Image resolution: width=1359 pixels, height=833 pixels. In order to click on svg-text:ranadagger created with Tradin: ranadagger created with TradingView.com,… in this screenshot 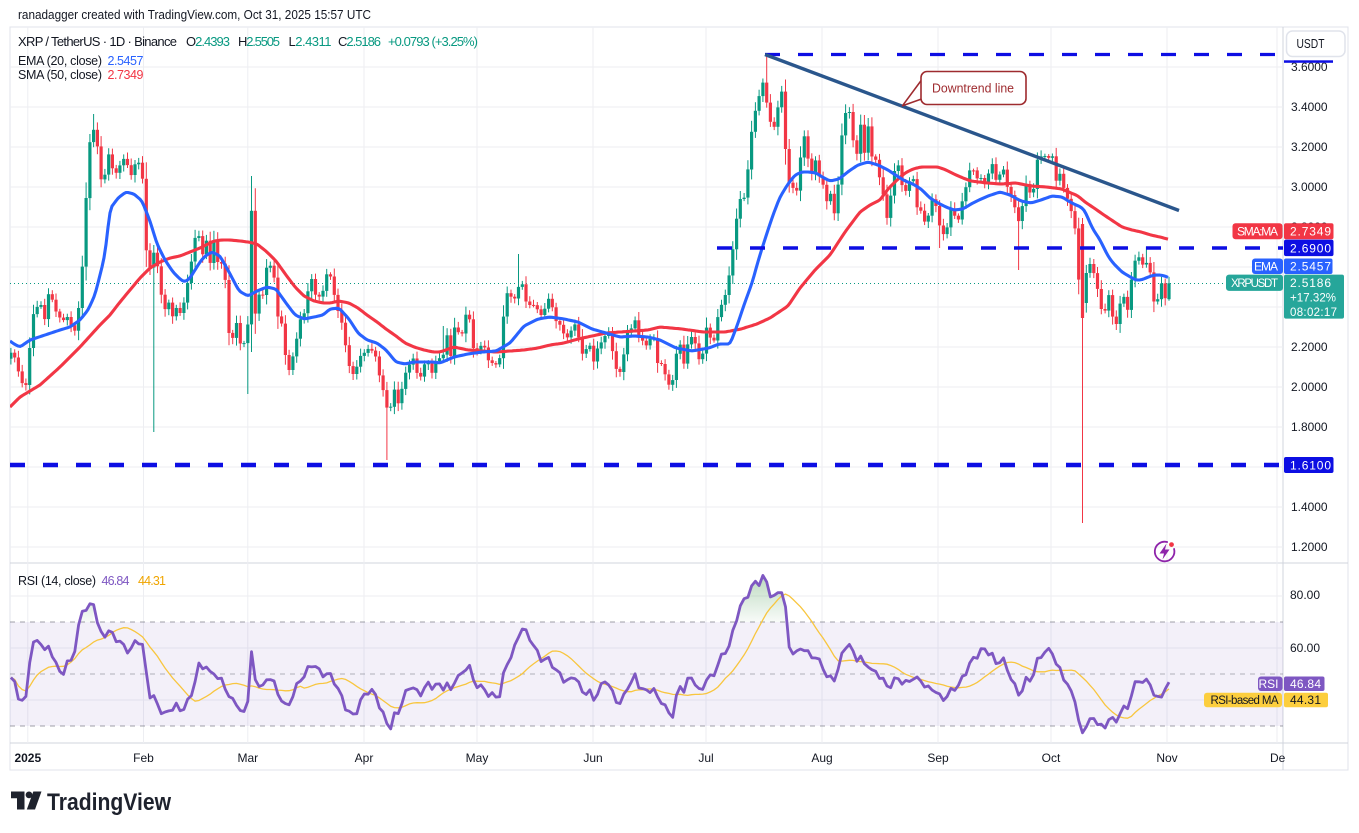, I will do `click(194, 14)`.